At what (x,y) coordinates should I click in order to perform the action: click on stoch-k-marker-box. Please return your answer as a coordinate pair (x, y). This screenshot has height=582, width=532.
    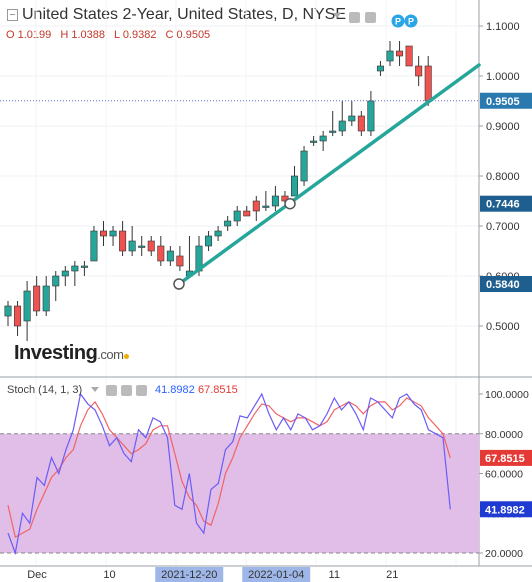
    Looking at the image, I should click on (506, 509).